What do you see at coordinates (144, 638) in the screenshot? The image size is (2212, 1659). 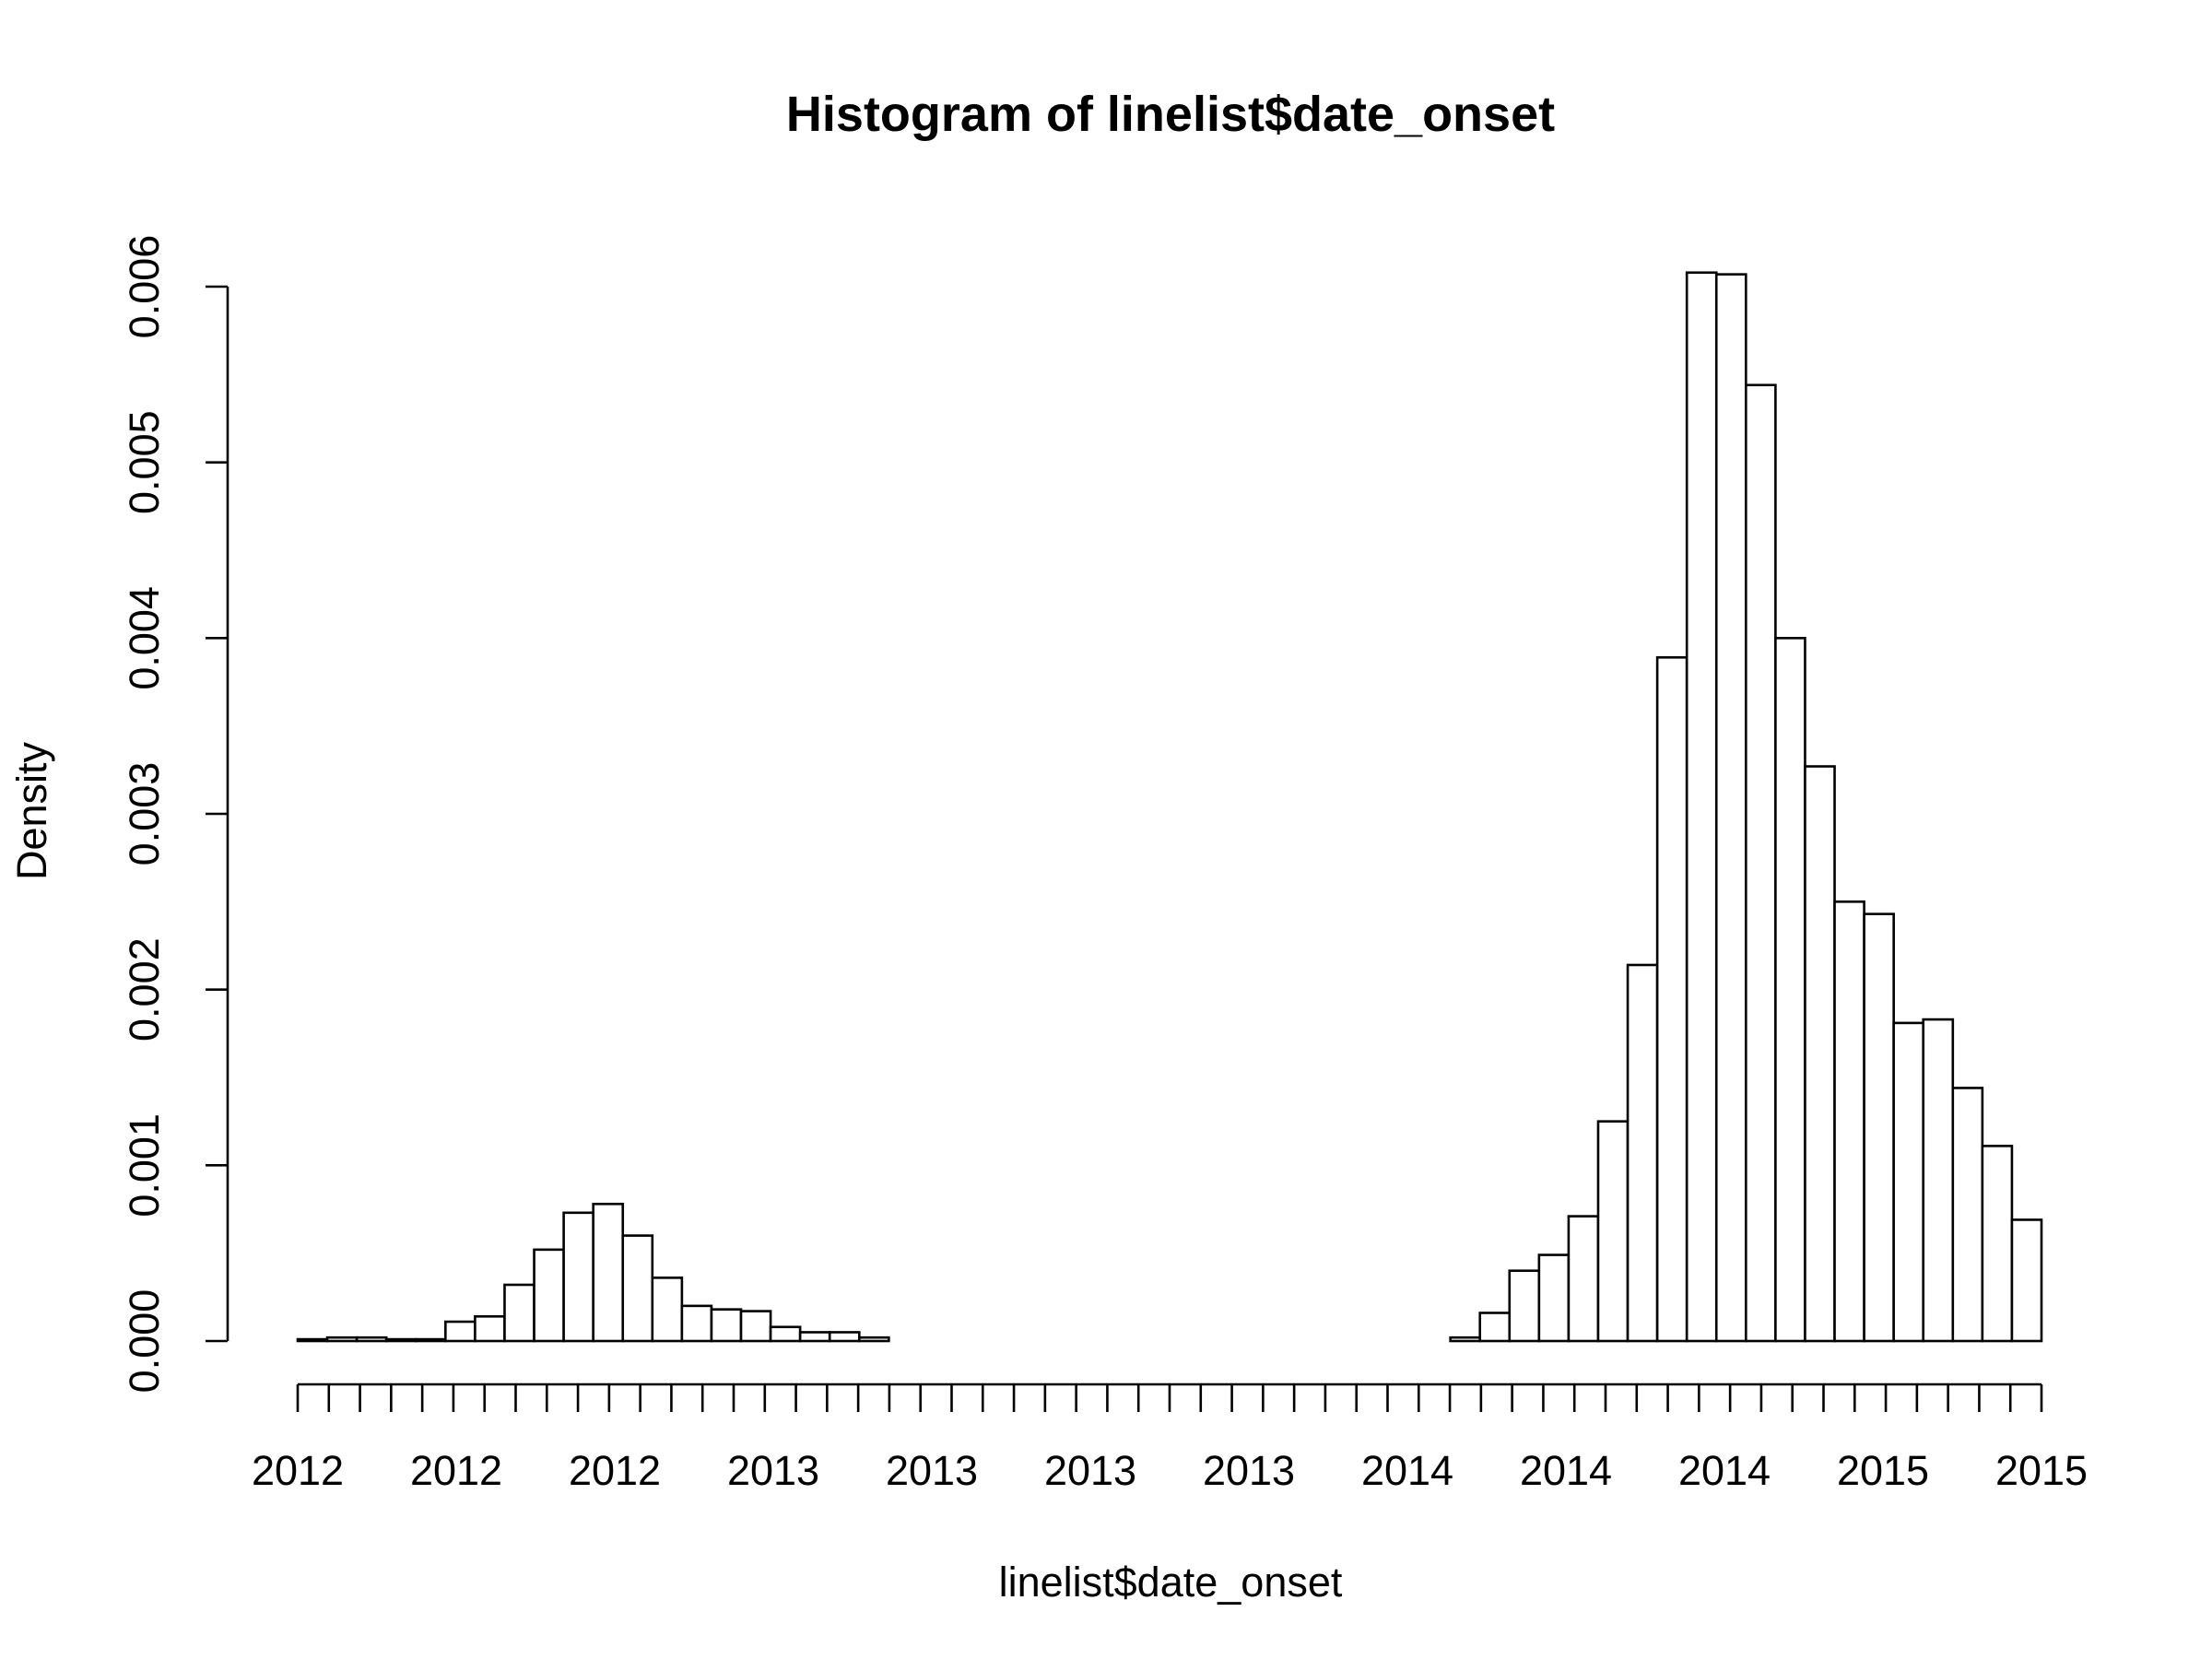 I see `y-tick-label: 0.004` at bounding box center [144, 638].